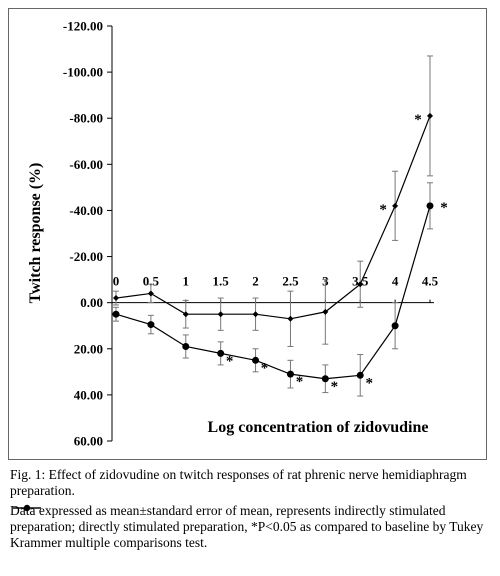 This screenshot has width=500, height=576. I want to click on y-tick-label: 40.00, so click(88, 394).